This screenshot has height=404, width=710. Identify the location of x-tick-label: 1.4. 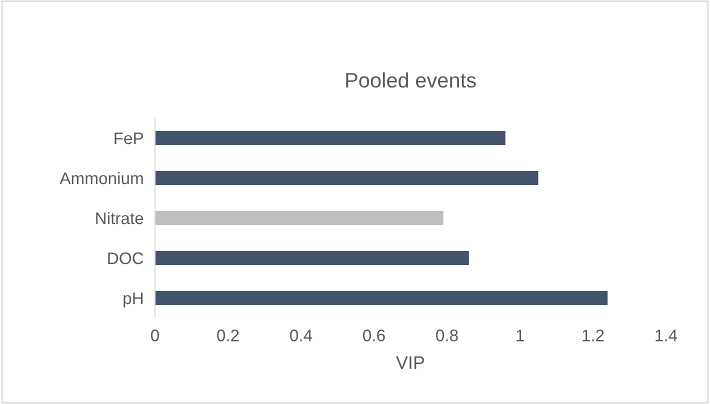
(667, 336).